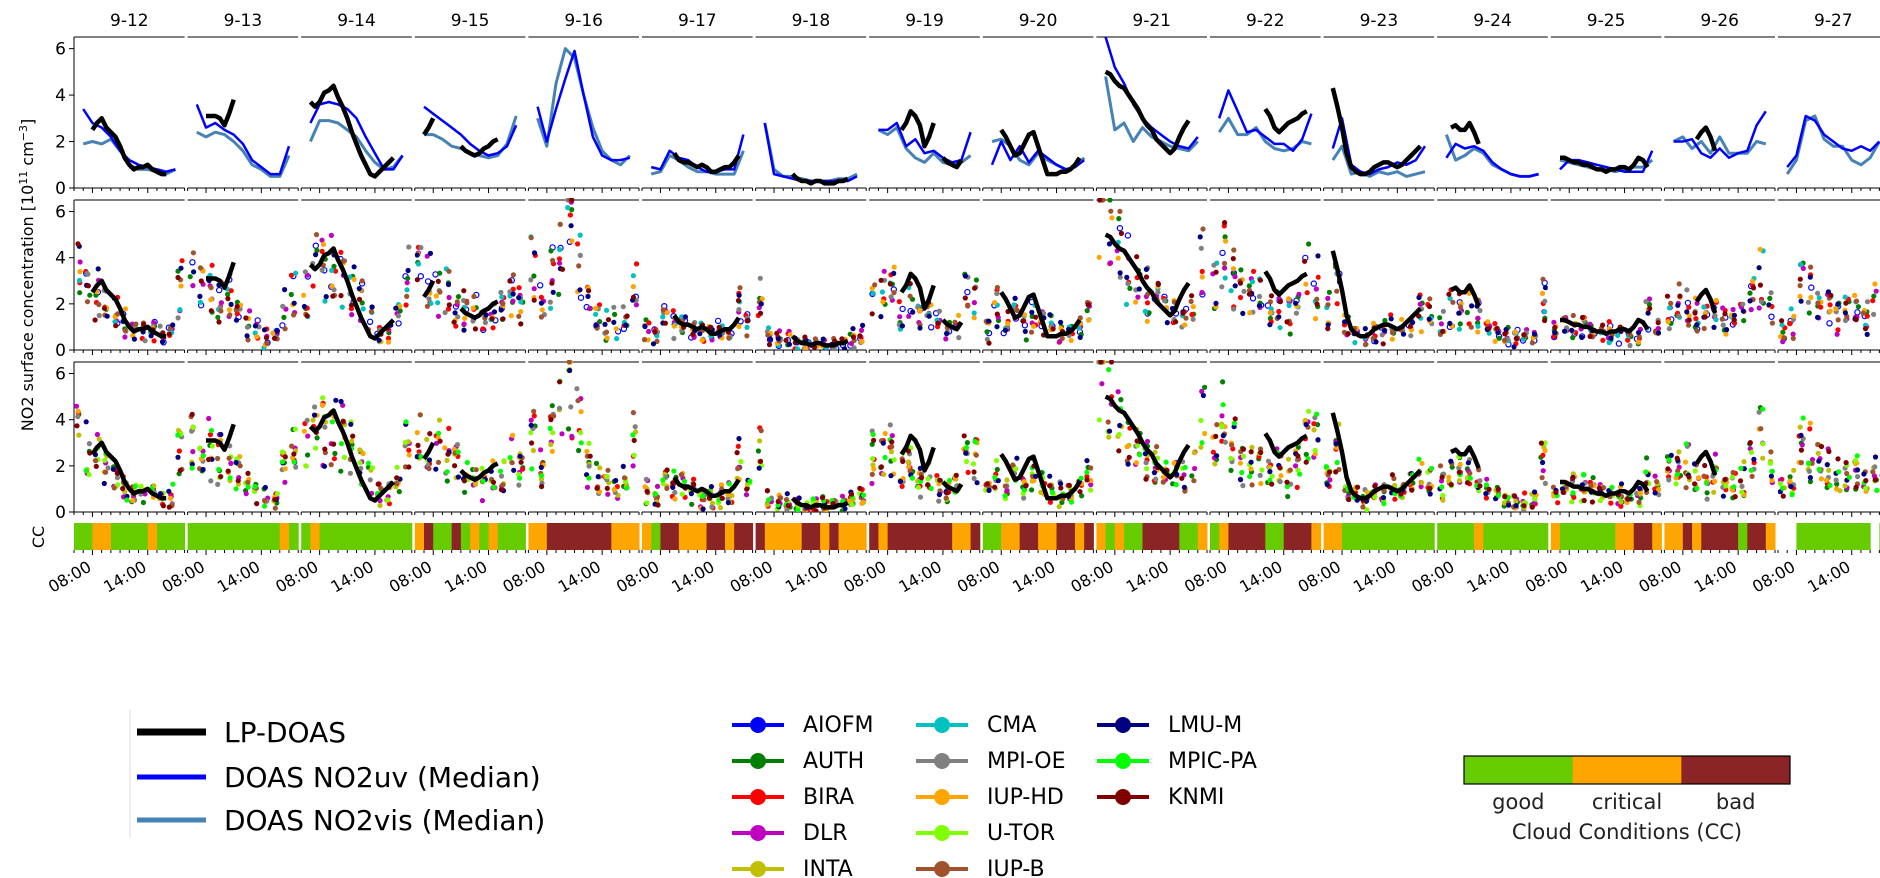 This screenshot has width=1880, height=878. What do you see at coordinates (942, 725) in the screenshot?
I see `legend-instrument-marker` at bounding box center [942, 725].